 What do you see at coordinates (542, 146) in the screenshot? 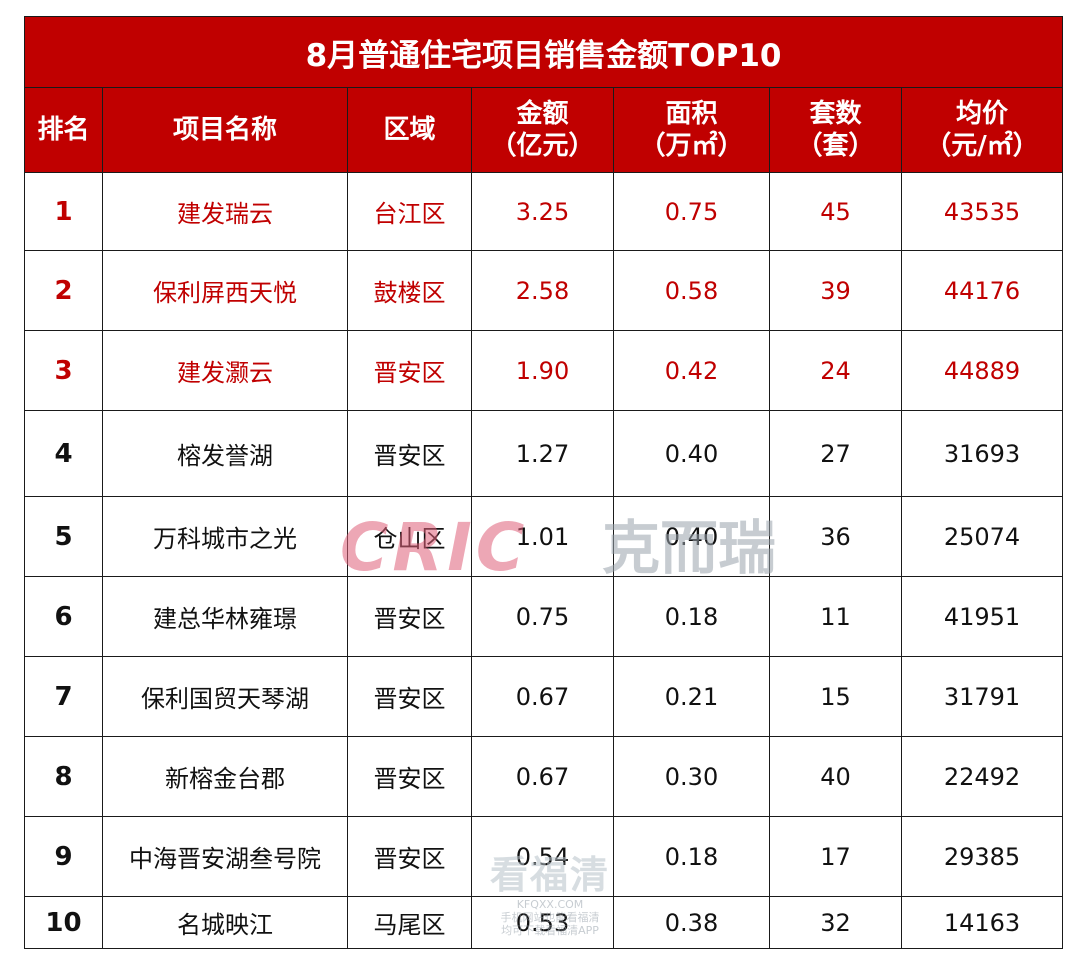
I see `header-amount-line2: （亿元）` at bounding box center [542, 146].